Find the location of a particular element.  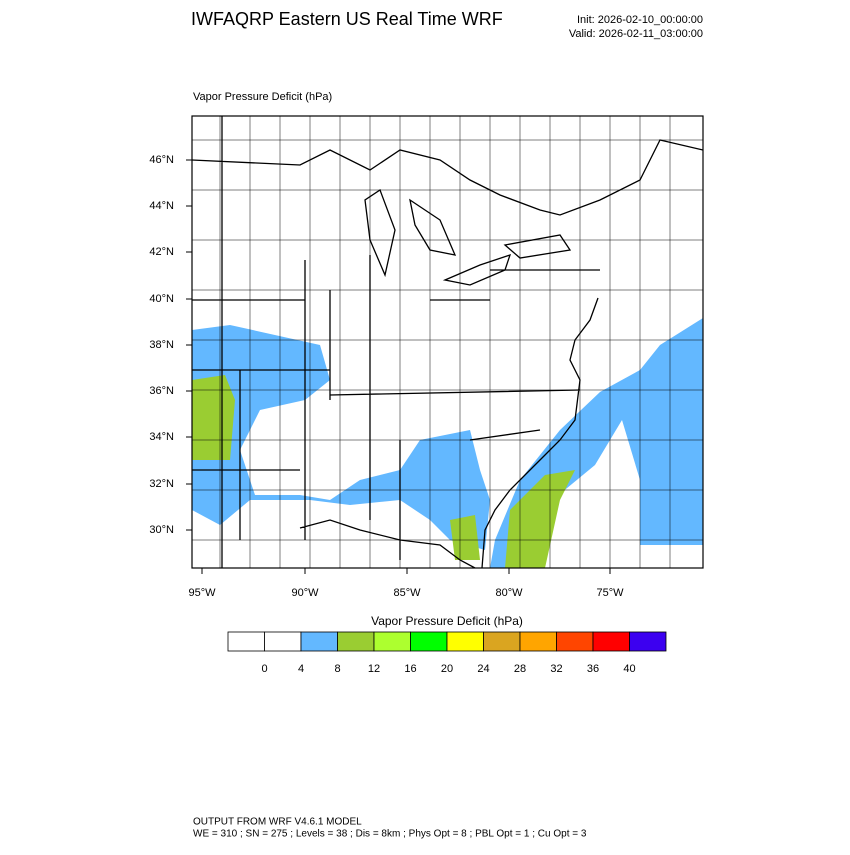

vpd-georgia-high is located at coordinates (465, 537).